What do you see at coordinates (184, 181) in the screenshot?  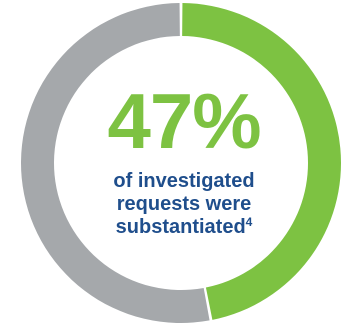 I see `caption-line-1: of investigated` at bounding box center [184, 181].